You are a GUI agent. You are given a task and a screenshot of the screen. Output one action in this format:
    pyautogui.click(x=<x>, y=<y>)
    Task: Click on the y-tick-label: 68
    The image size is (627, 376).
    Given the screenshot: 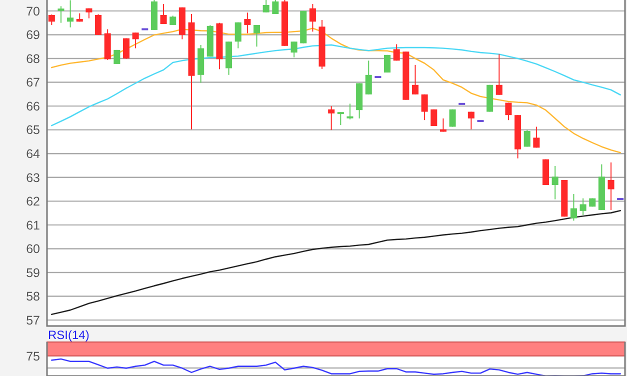 What is the action you would take?
    pyautogui.click(x=33, y=59)
    